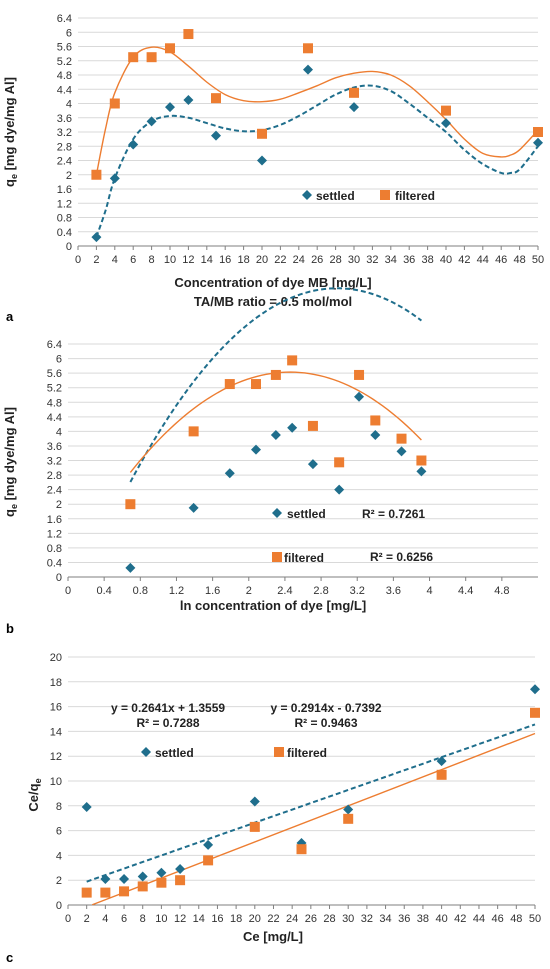 This screenshot has height=969, width=550. I want to click on trendline-settled, so click(317, 161).